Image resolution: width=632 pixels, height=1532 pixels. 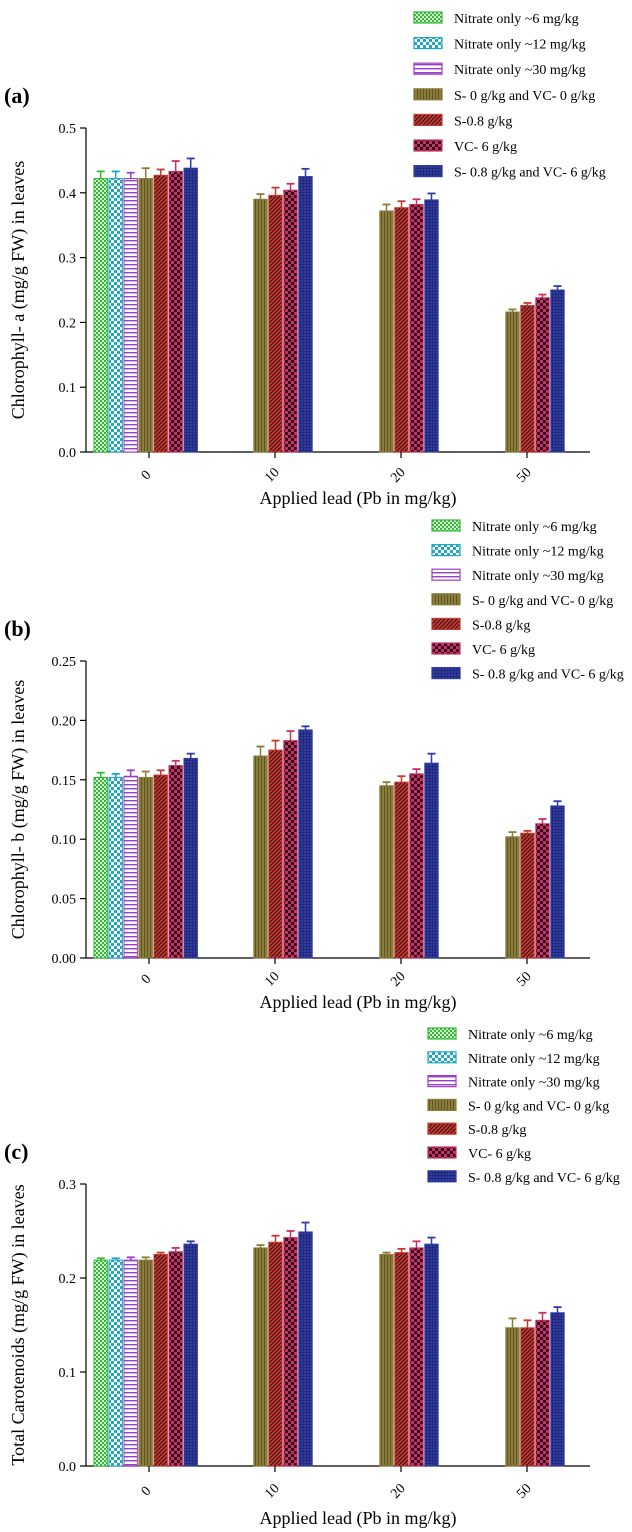 What do you see at coordinates (516, 19) in the screenshot?
I see `legend-label-nitrate6: Nitrate only ~6 mg/kg` at bounding box center [516, 19].